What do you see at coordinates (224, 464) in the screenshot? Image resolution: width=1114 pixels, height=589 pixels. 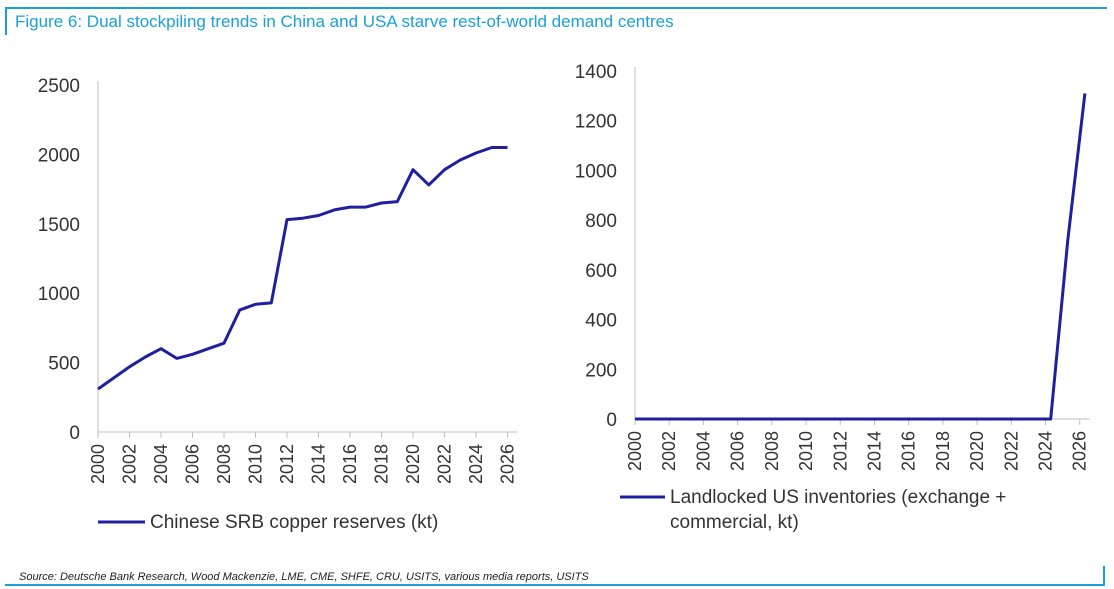 I see `chart1-x-tick-label: 2008` at bounding box center [224, 464].